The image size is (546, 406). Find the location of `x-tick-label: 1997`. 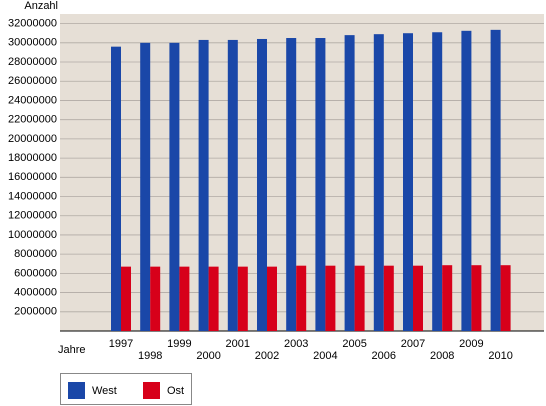

x-tick-label: 1997 is located at coordinates (121, 344).